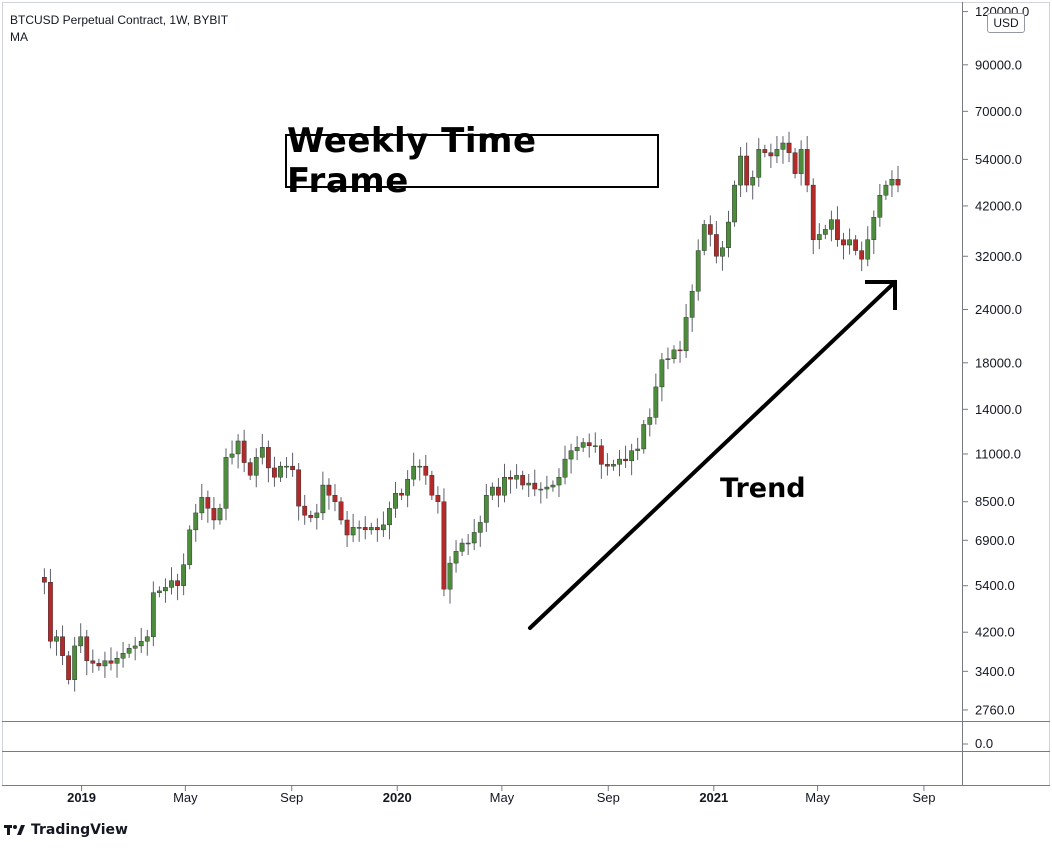 The image size is (1052, 852). What do you see at coordinates (1006, 23) in the screenshot?
I see `currency-badge: USD` at bounding box center [1006, 23].